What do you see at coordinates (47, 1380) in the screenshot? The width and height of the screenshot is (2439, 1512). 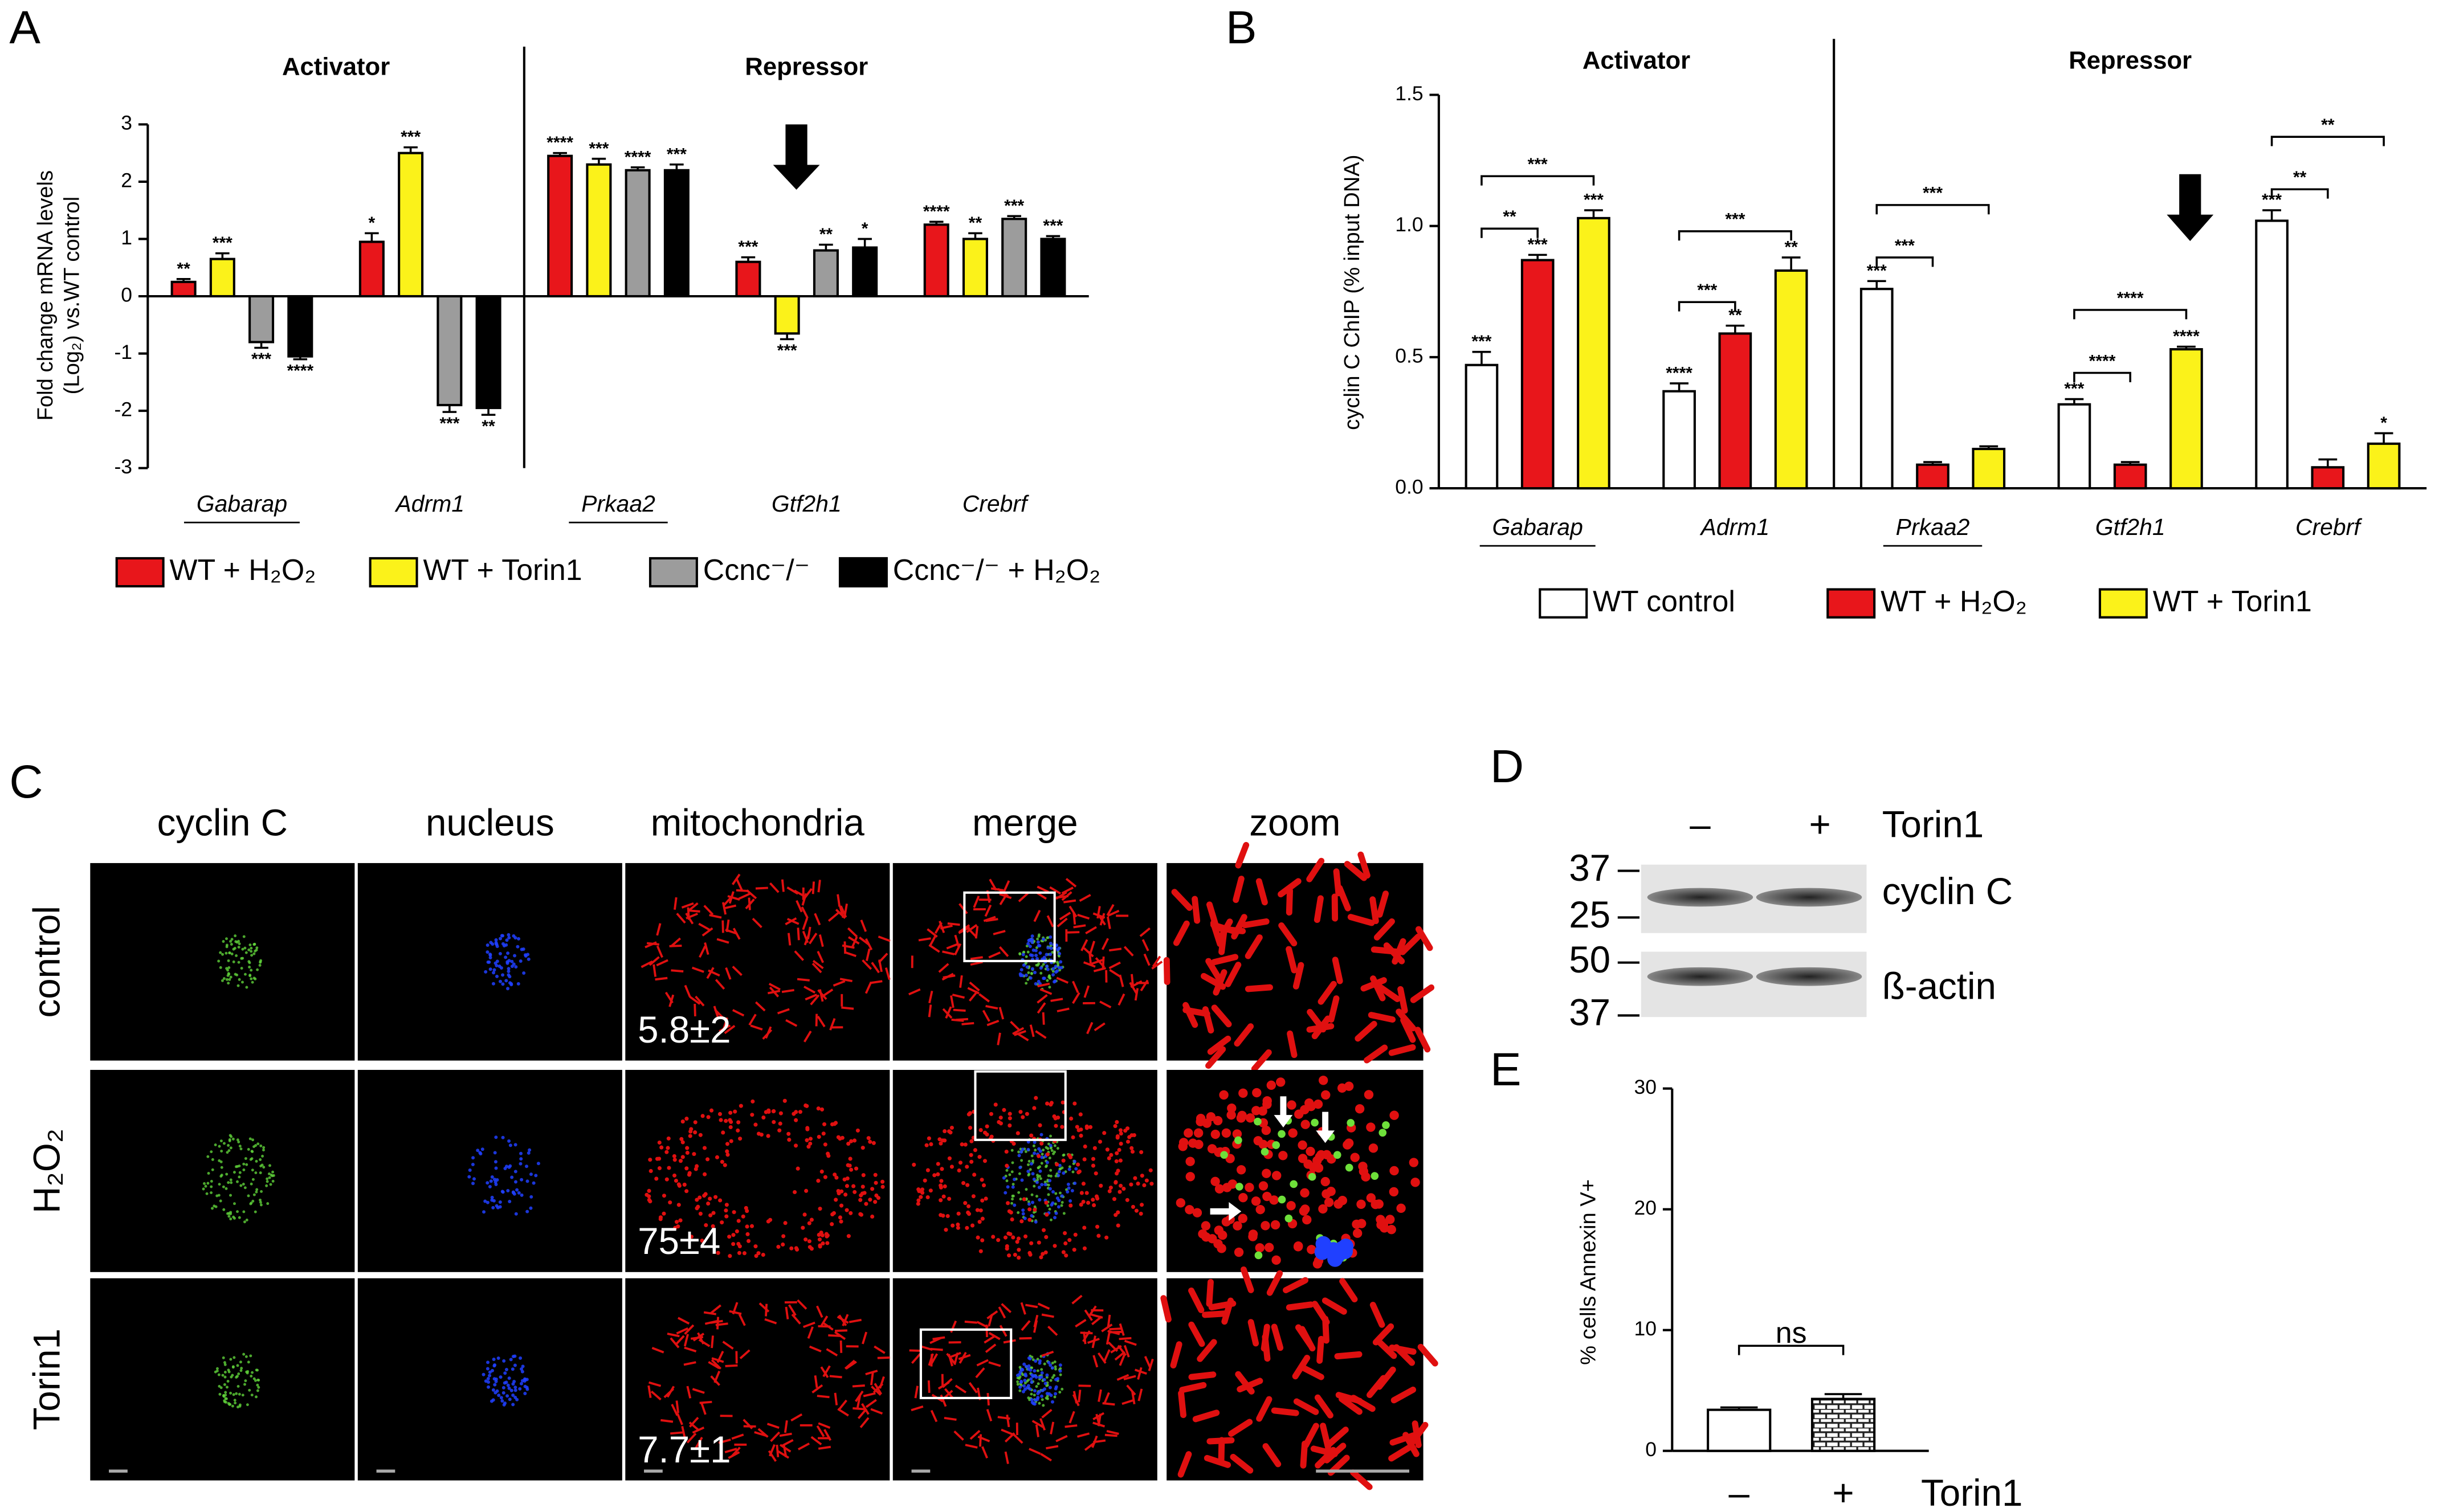 I see `row-label: Torin1` at bounding box center [47, 1380].